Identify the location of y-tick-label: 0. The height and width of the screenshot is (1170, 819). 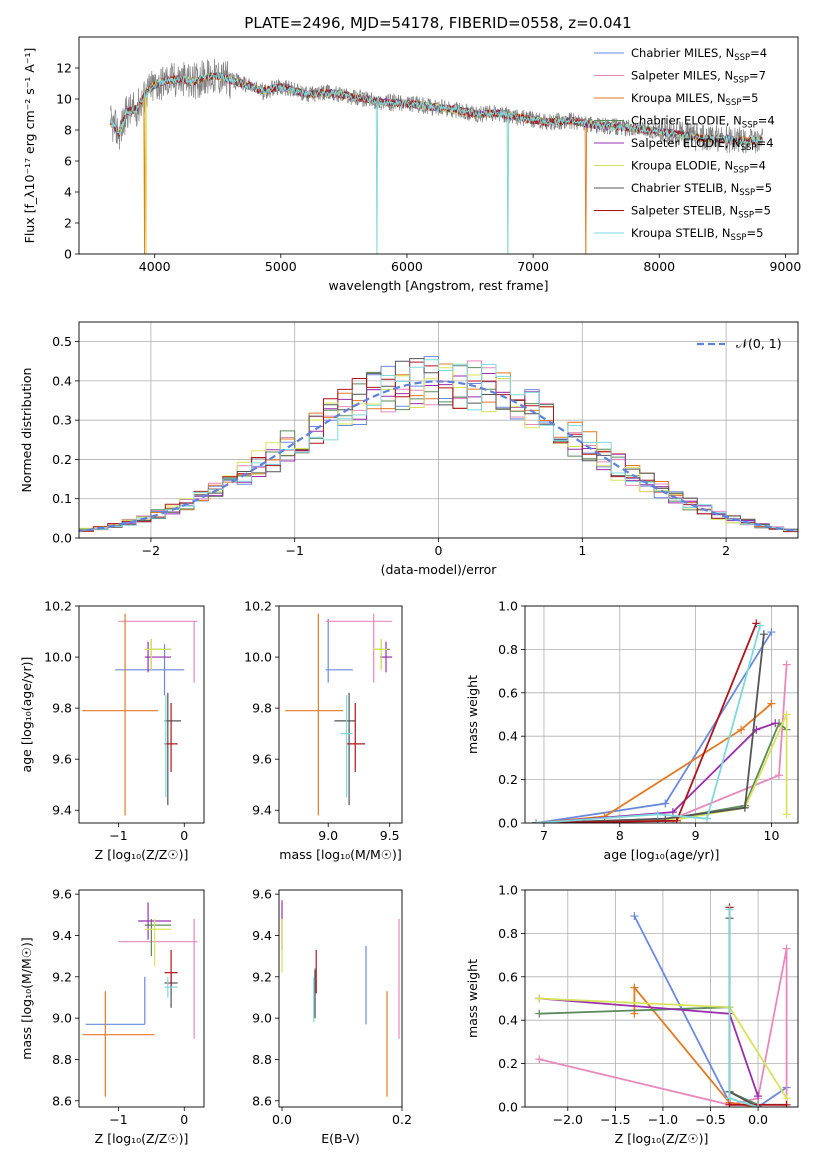
(68, 254).